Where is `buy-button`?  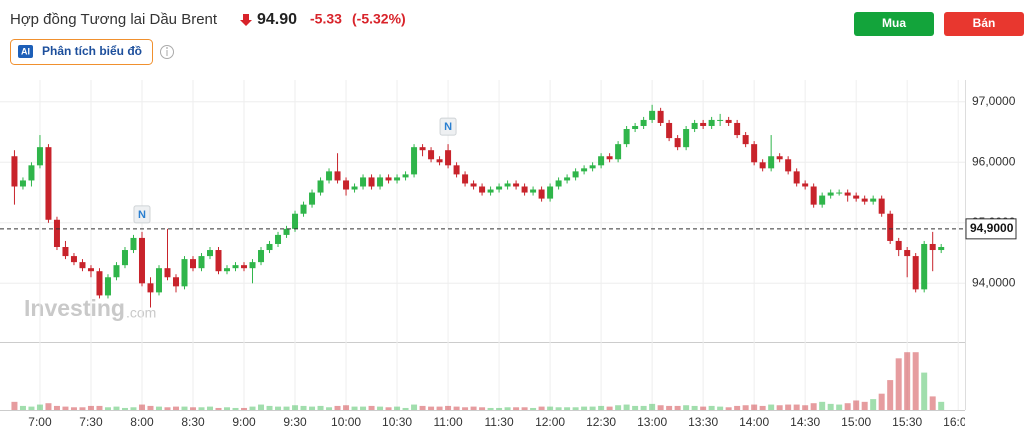
buy-button is located at coordinates (894, 24).